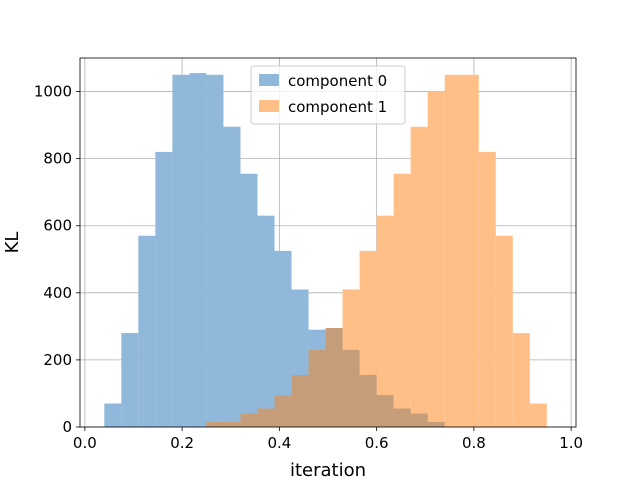 The image size is (640, 480). What do you see at coordinates (67, 427) in the screenshot?
I see `y-tick-label-0: 0` at bounding box center [67, 427].